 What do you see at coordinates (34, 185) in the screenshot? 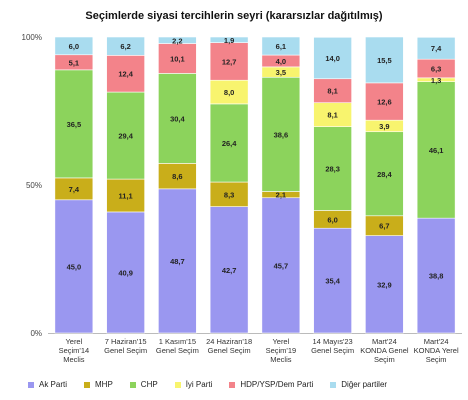
I see `y-tick-label: 50%` at bounding box center [34, 185].